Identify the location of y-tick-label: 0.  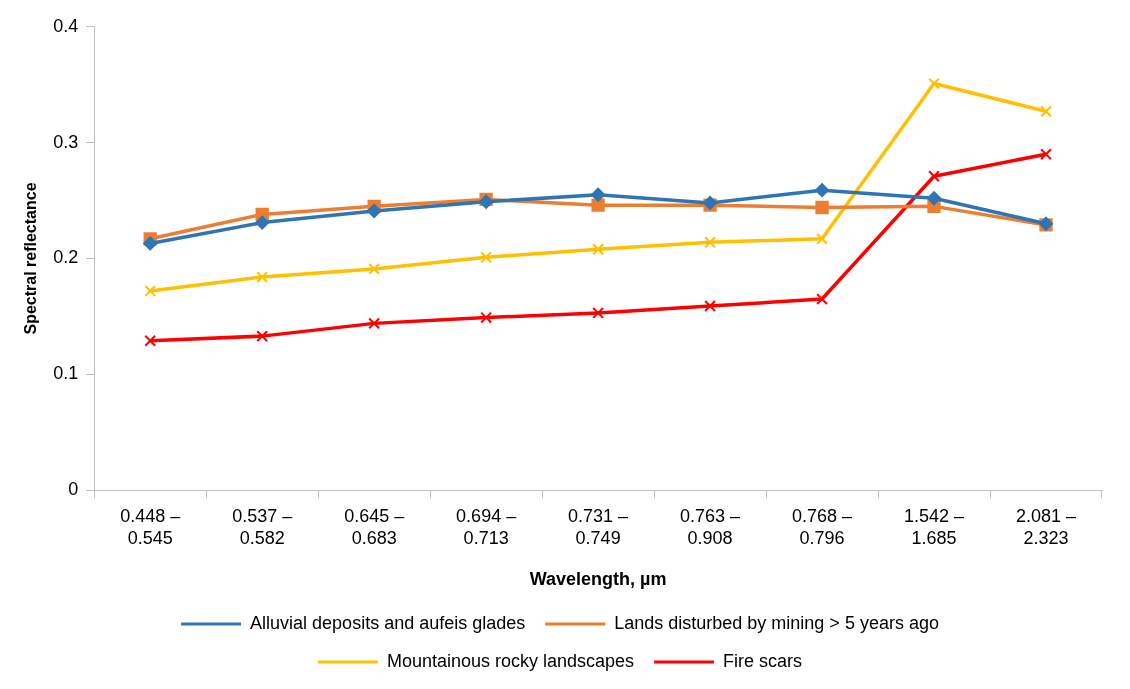
(73, 489).